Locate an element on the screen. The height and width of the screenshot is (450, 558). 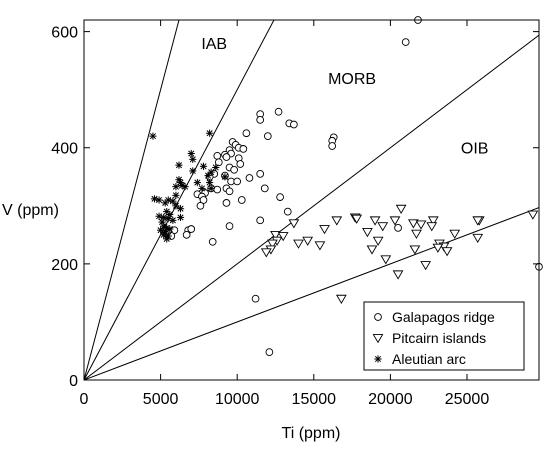
x-tick-label: 0 is located at coordinates (84, 399).